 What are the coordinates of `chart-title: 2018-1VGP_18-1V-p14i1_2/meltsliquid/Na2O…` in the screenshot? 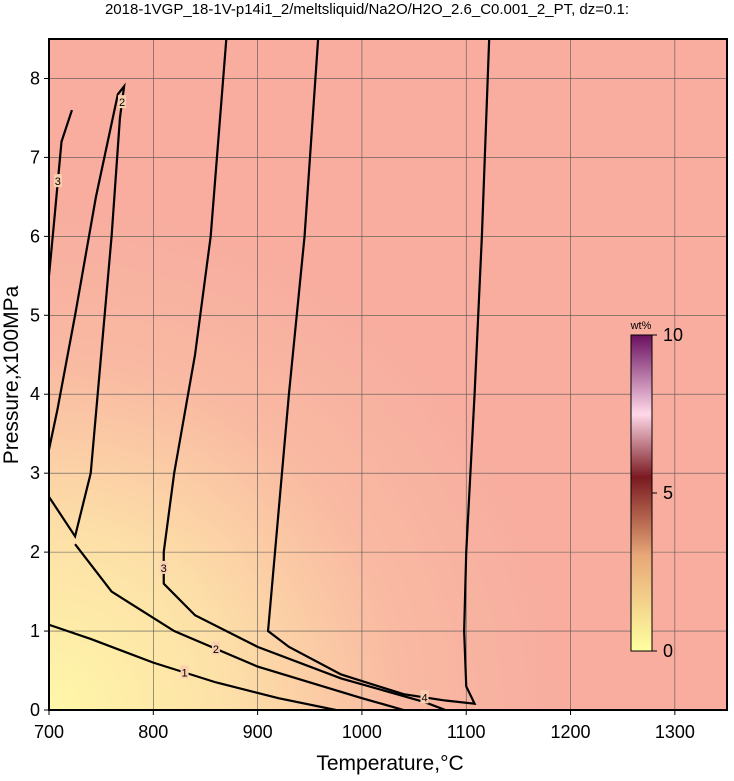 It's located at (367, 9).